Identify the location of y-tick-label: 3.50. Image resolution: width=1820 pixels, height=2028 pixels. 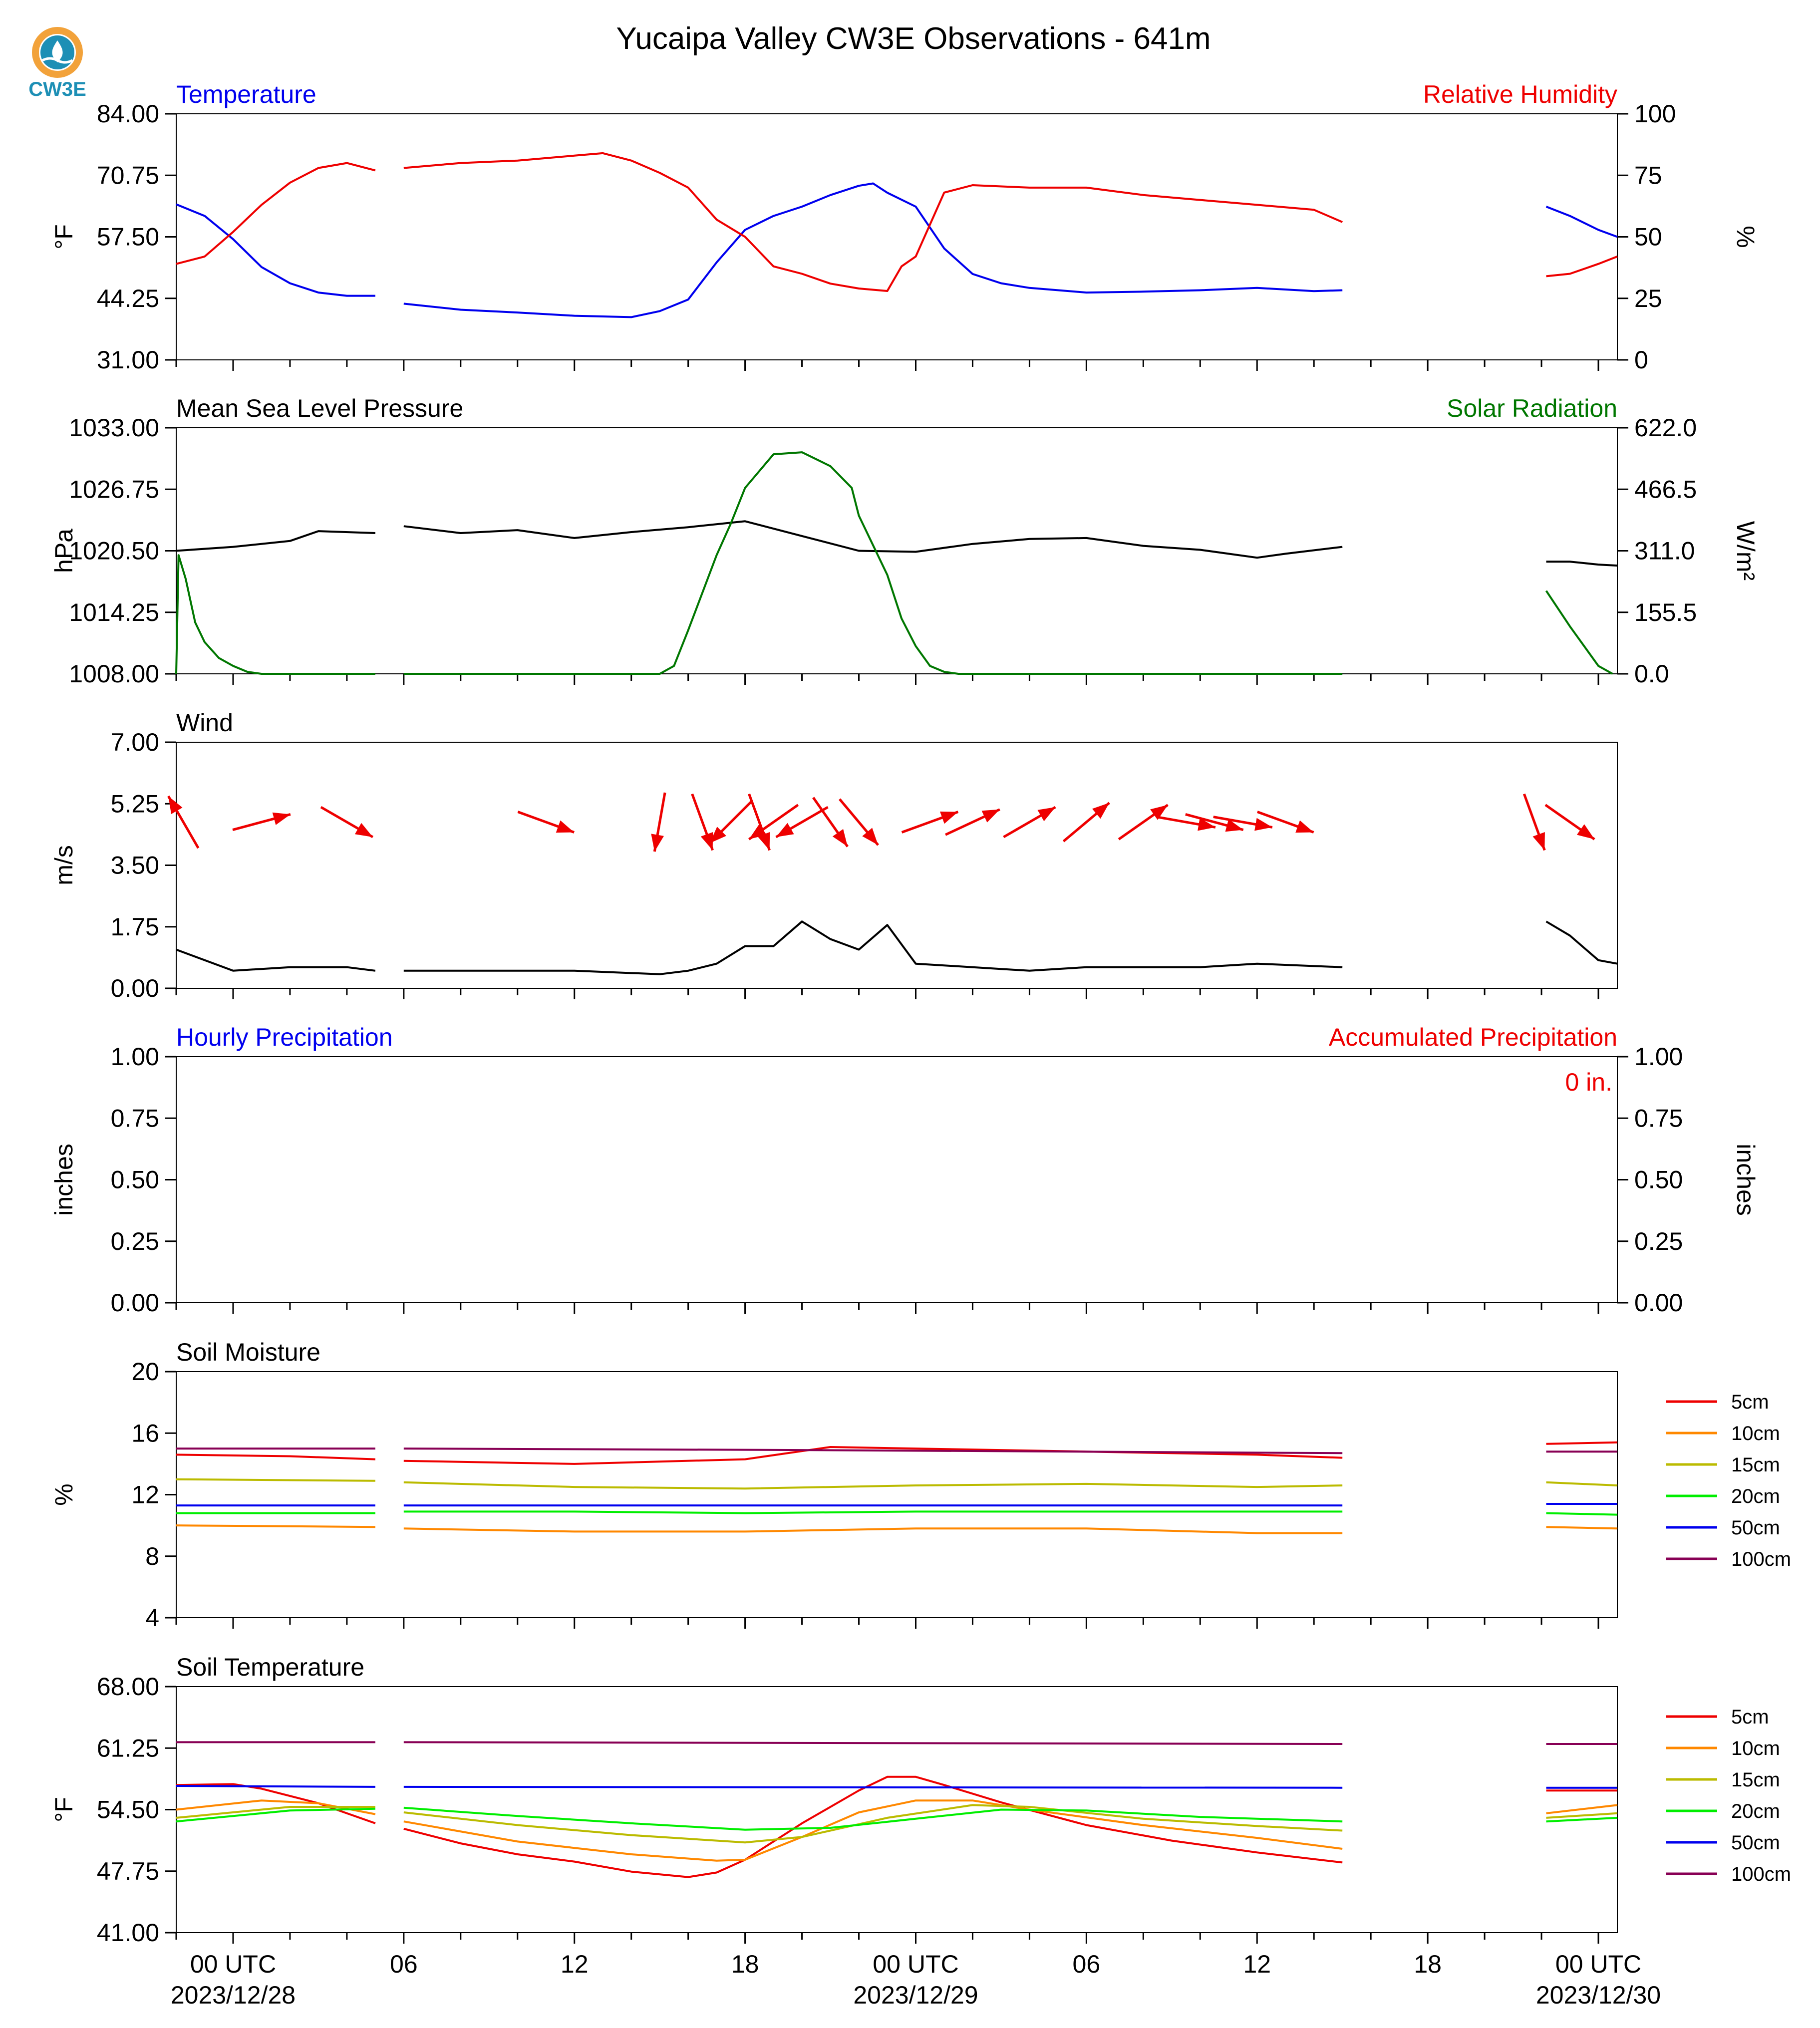
(135, 865).